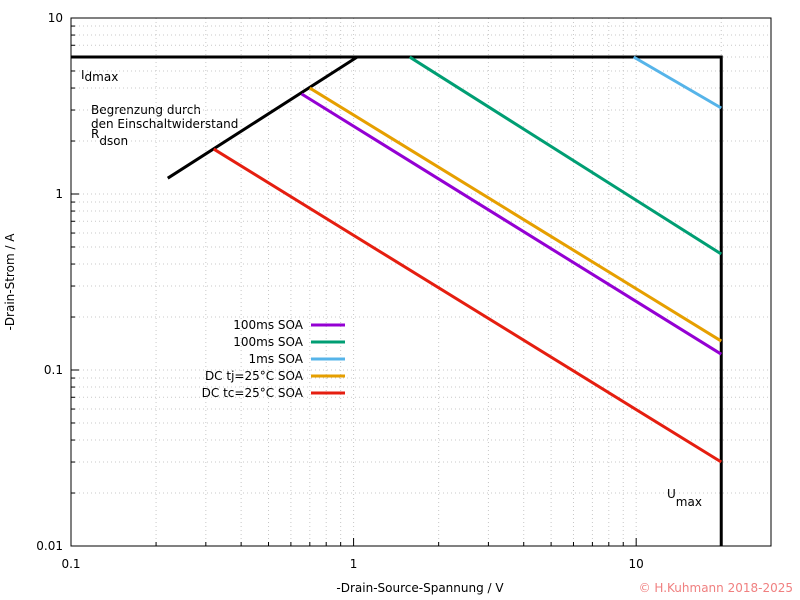 This screenshot has width=800, height=600. What do you see at coordinates (354, 564) in the screenshot?
I see `x-tick-label: 1` at bounding box center [354, 564].